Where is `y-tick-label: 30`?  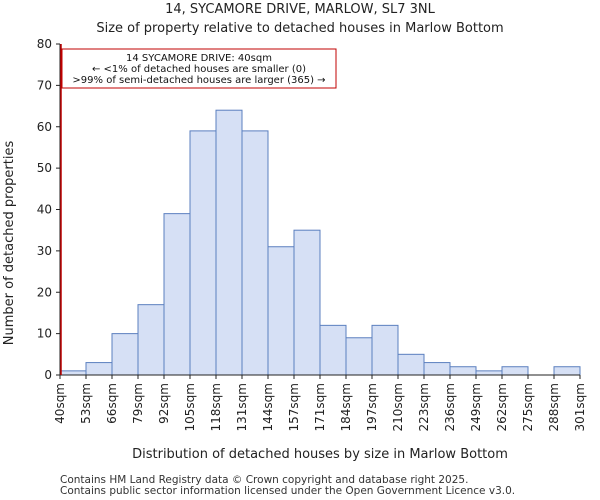 y-tick-label: 30 is located at coordinates (44, 251).